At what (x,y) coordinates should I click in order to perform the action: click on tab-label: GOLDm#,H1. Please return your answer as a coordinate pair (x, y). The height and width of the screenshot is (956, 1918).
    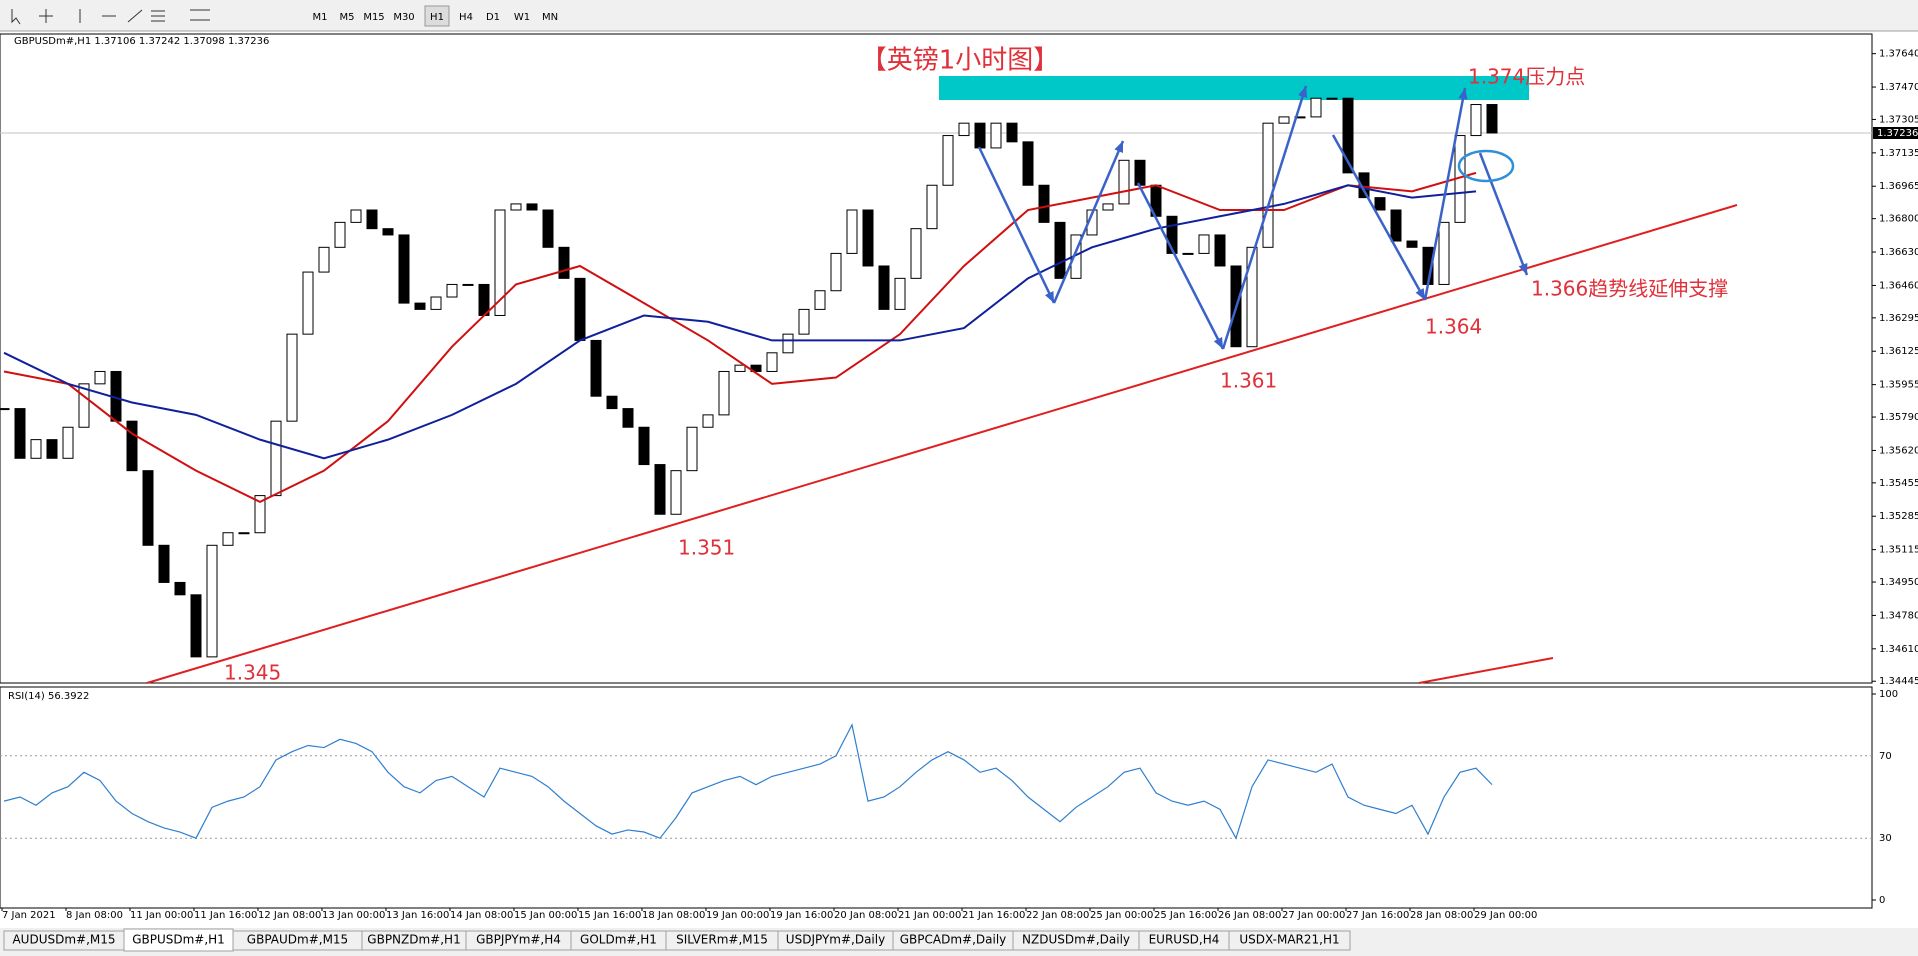
    Looking at the image, I should click on (618, 940).